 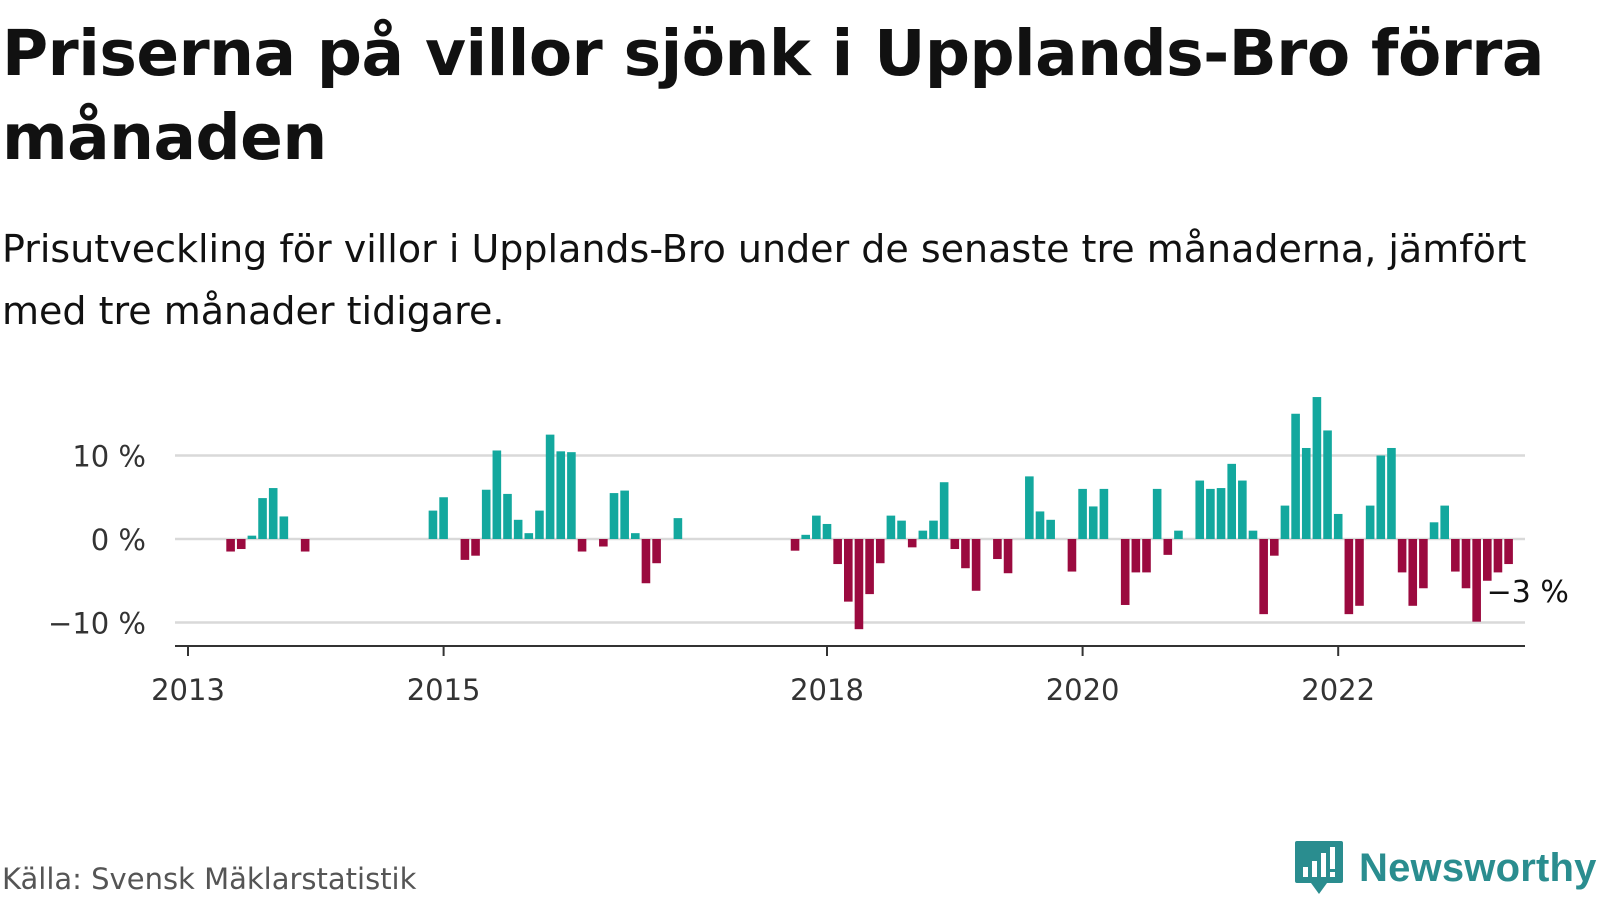 What do you see at coordinates (444, 690) in the screenshot?
I see `x-tick-label: 2015` at bounding box center [444, 690].